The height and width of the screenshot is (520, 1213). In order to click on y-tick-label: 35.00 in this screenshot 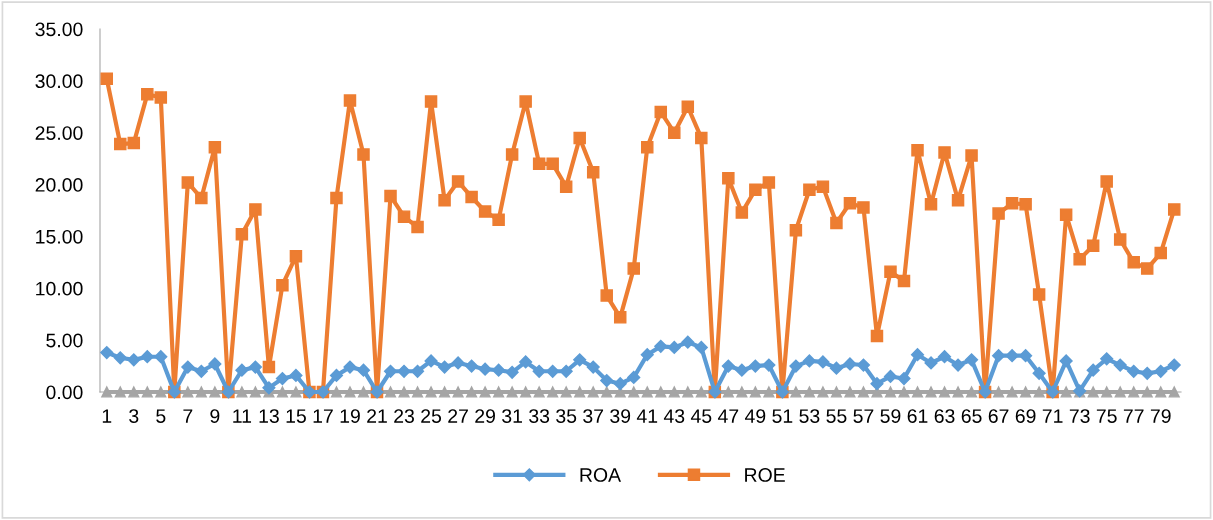, I will do `click(59, 29)`.